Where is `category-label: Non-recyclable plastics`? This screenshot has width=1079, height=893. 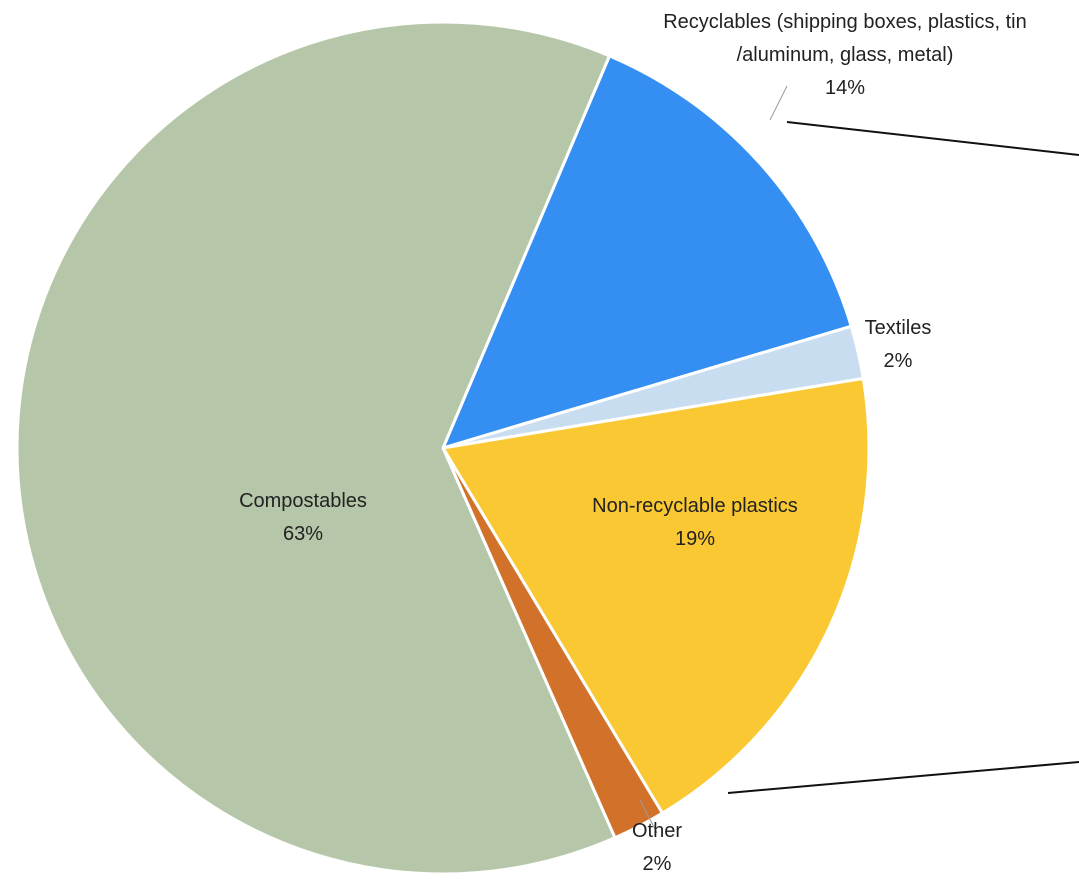 category-label: Non-recyclable plastics is located at coordinates (695, 506).